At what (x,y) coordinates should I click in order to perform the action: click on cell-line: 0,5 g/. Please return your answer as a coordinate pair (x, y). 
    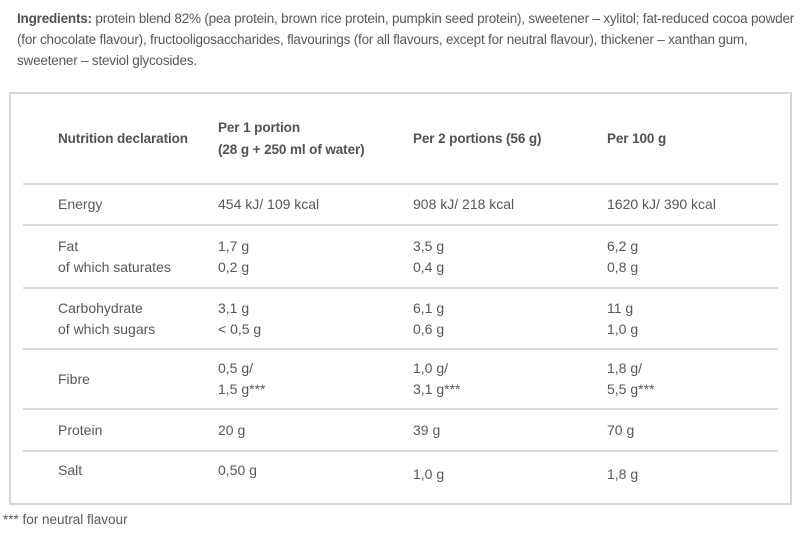
    Looking at the image, I should click on (236, 368).